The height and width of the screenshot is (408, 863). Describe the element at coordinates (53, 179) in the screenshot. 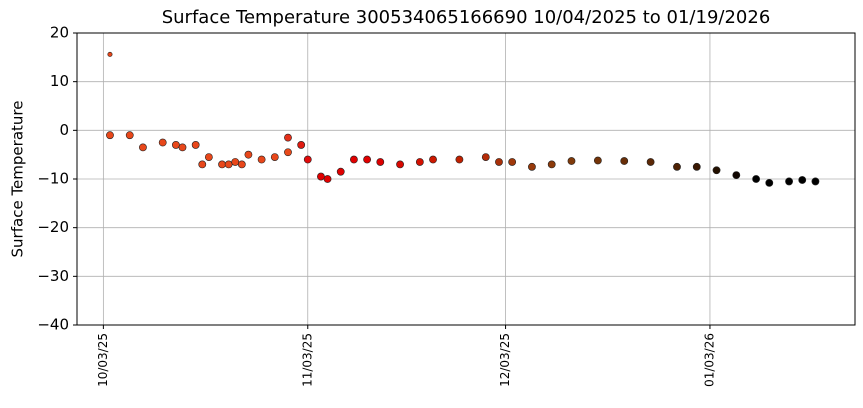

I see `y-tick-label: −10` at that location.